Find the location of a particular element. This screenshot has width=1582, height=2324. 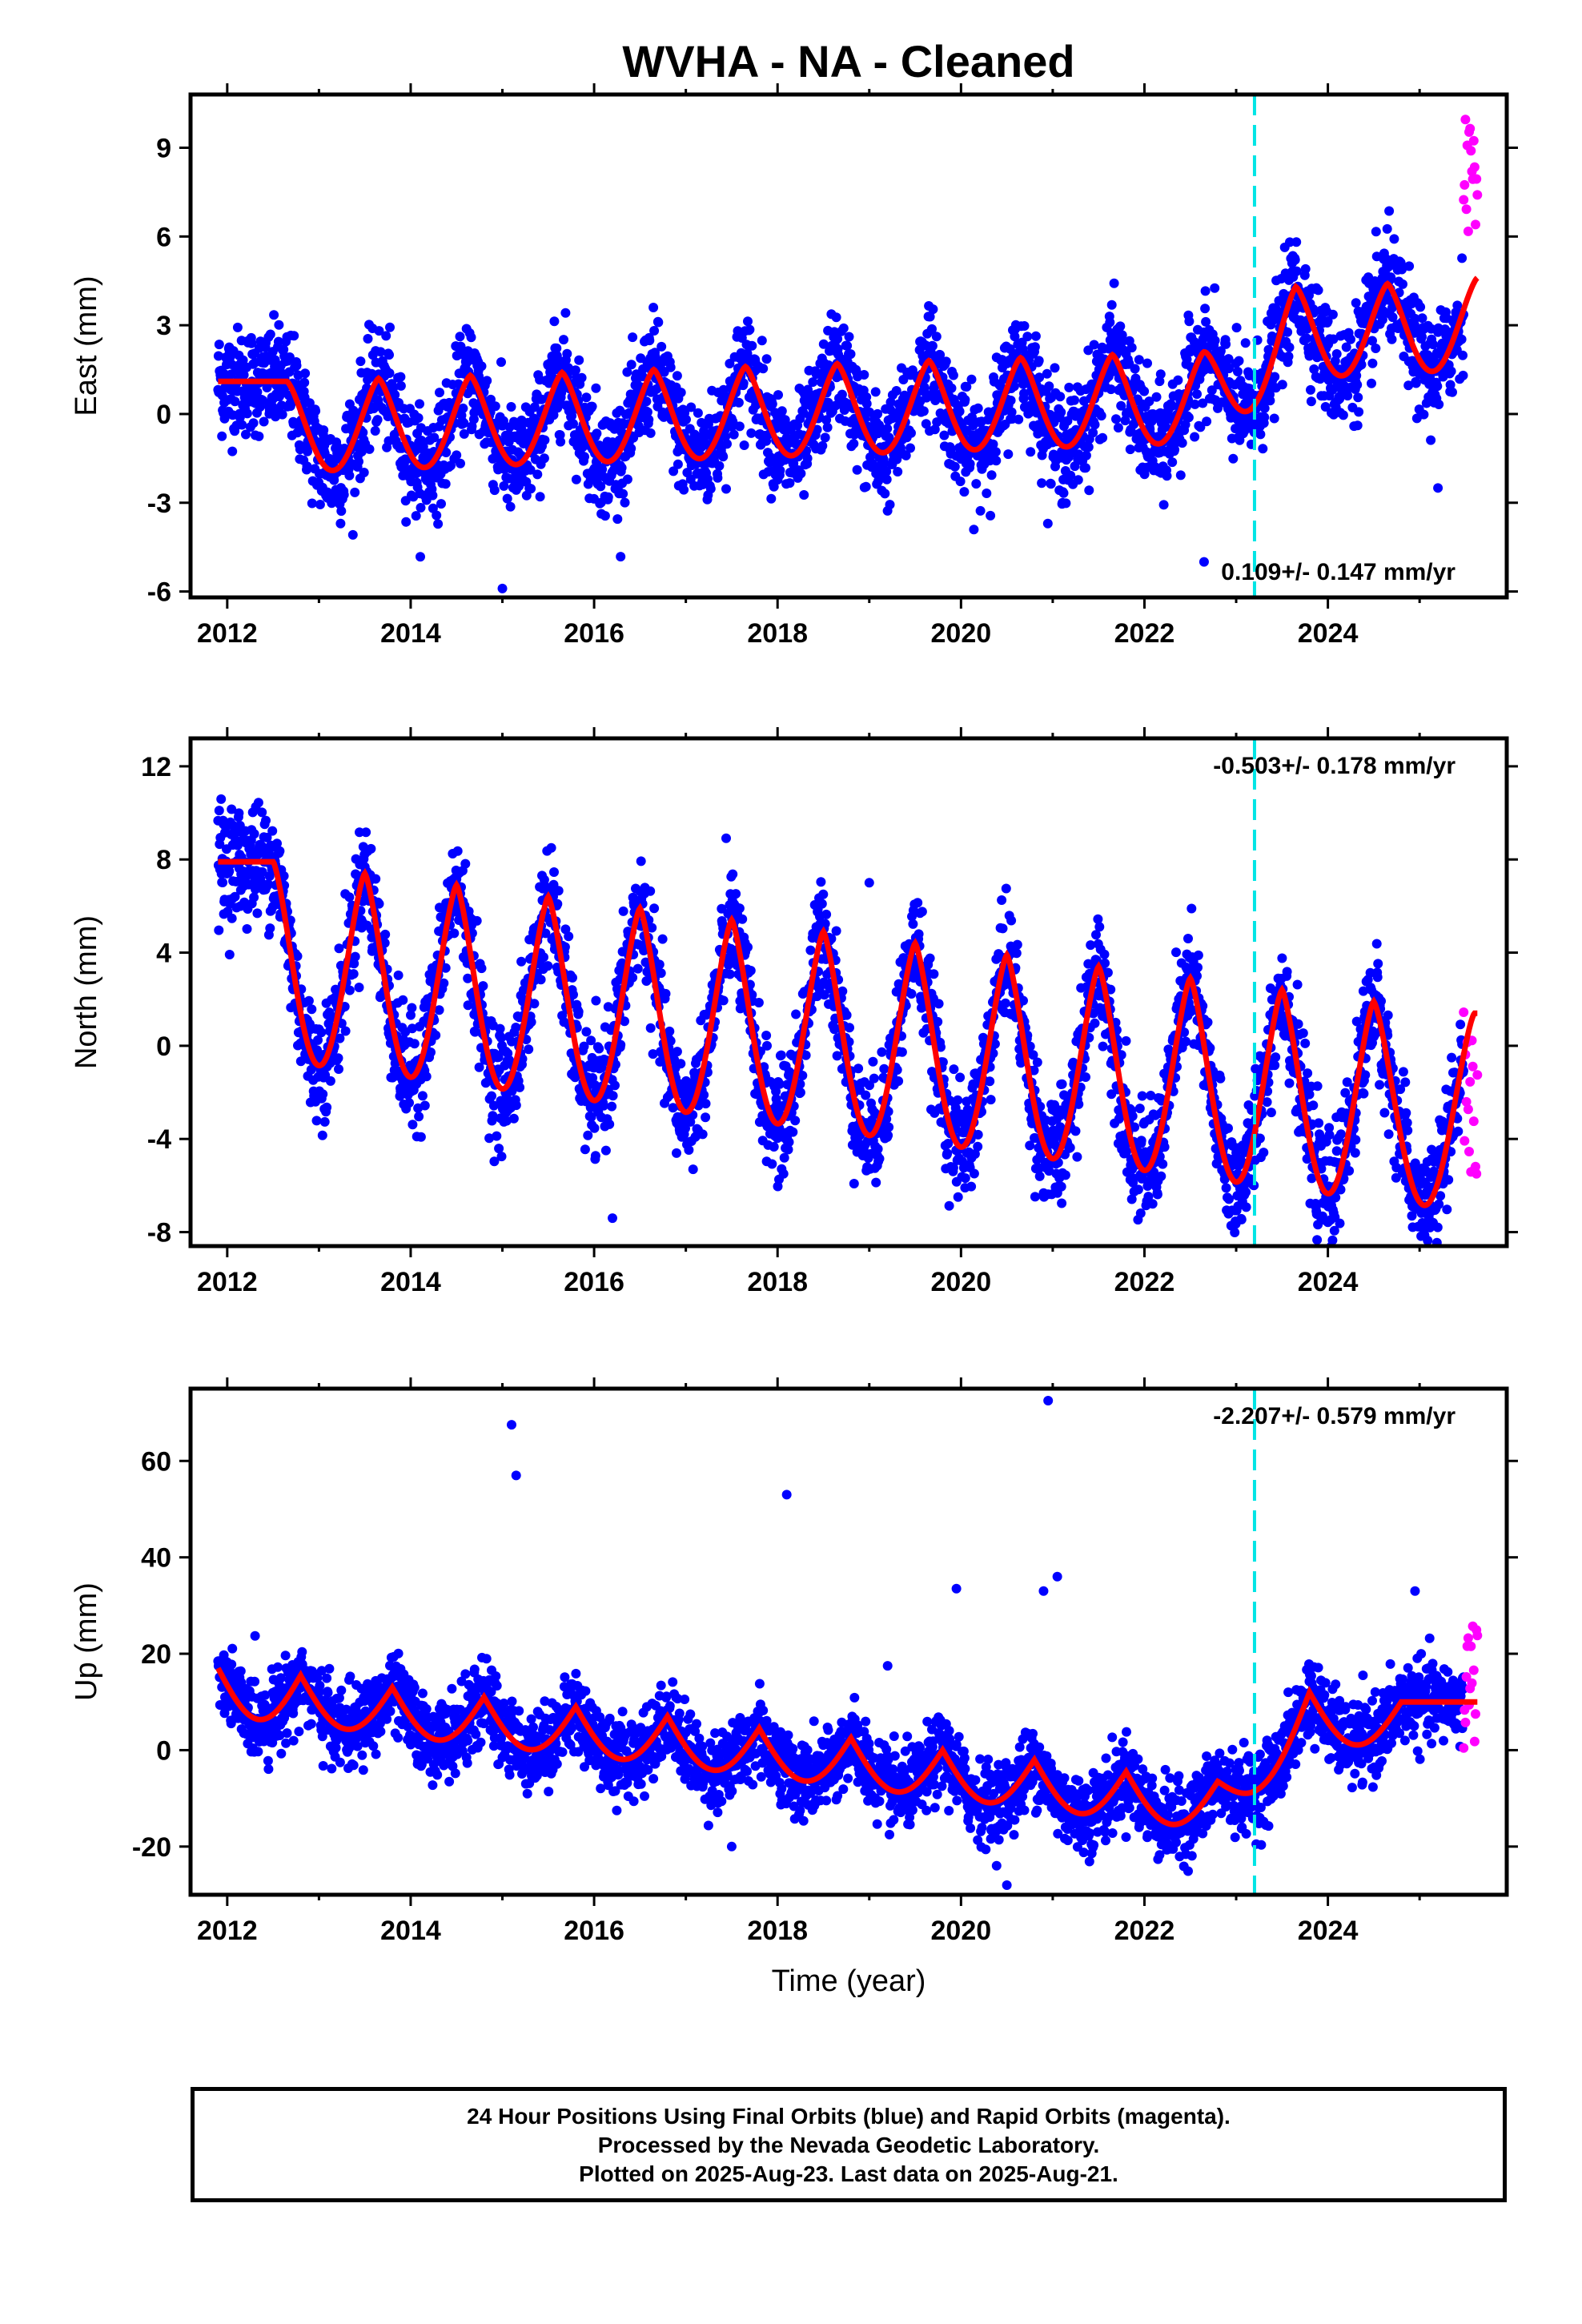

x-tick-label: 2020 is located at coordinates (961, 633).